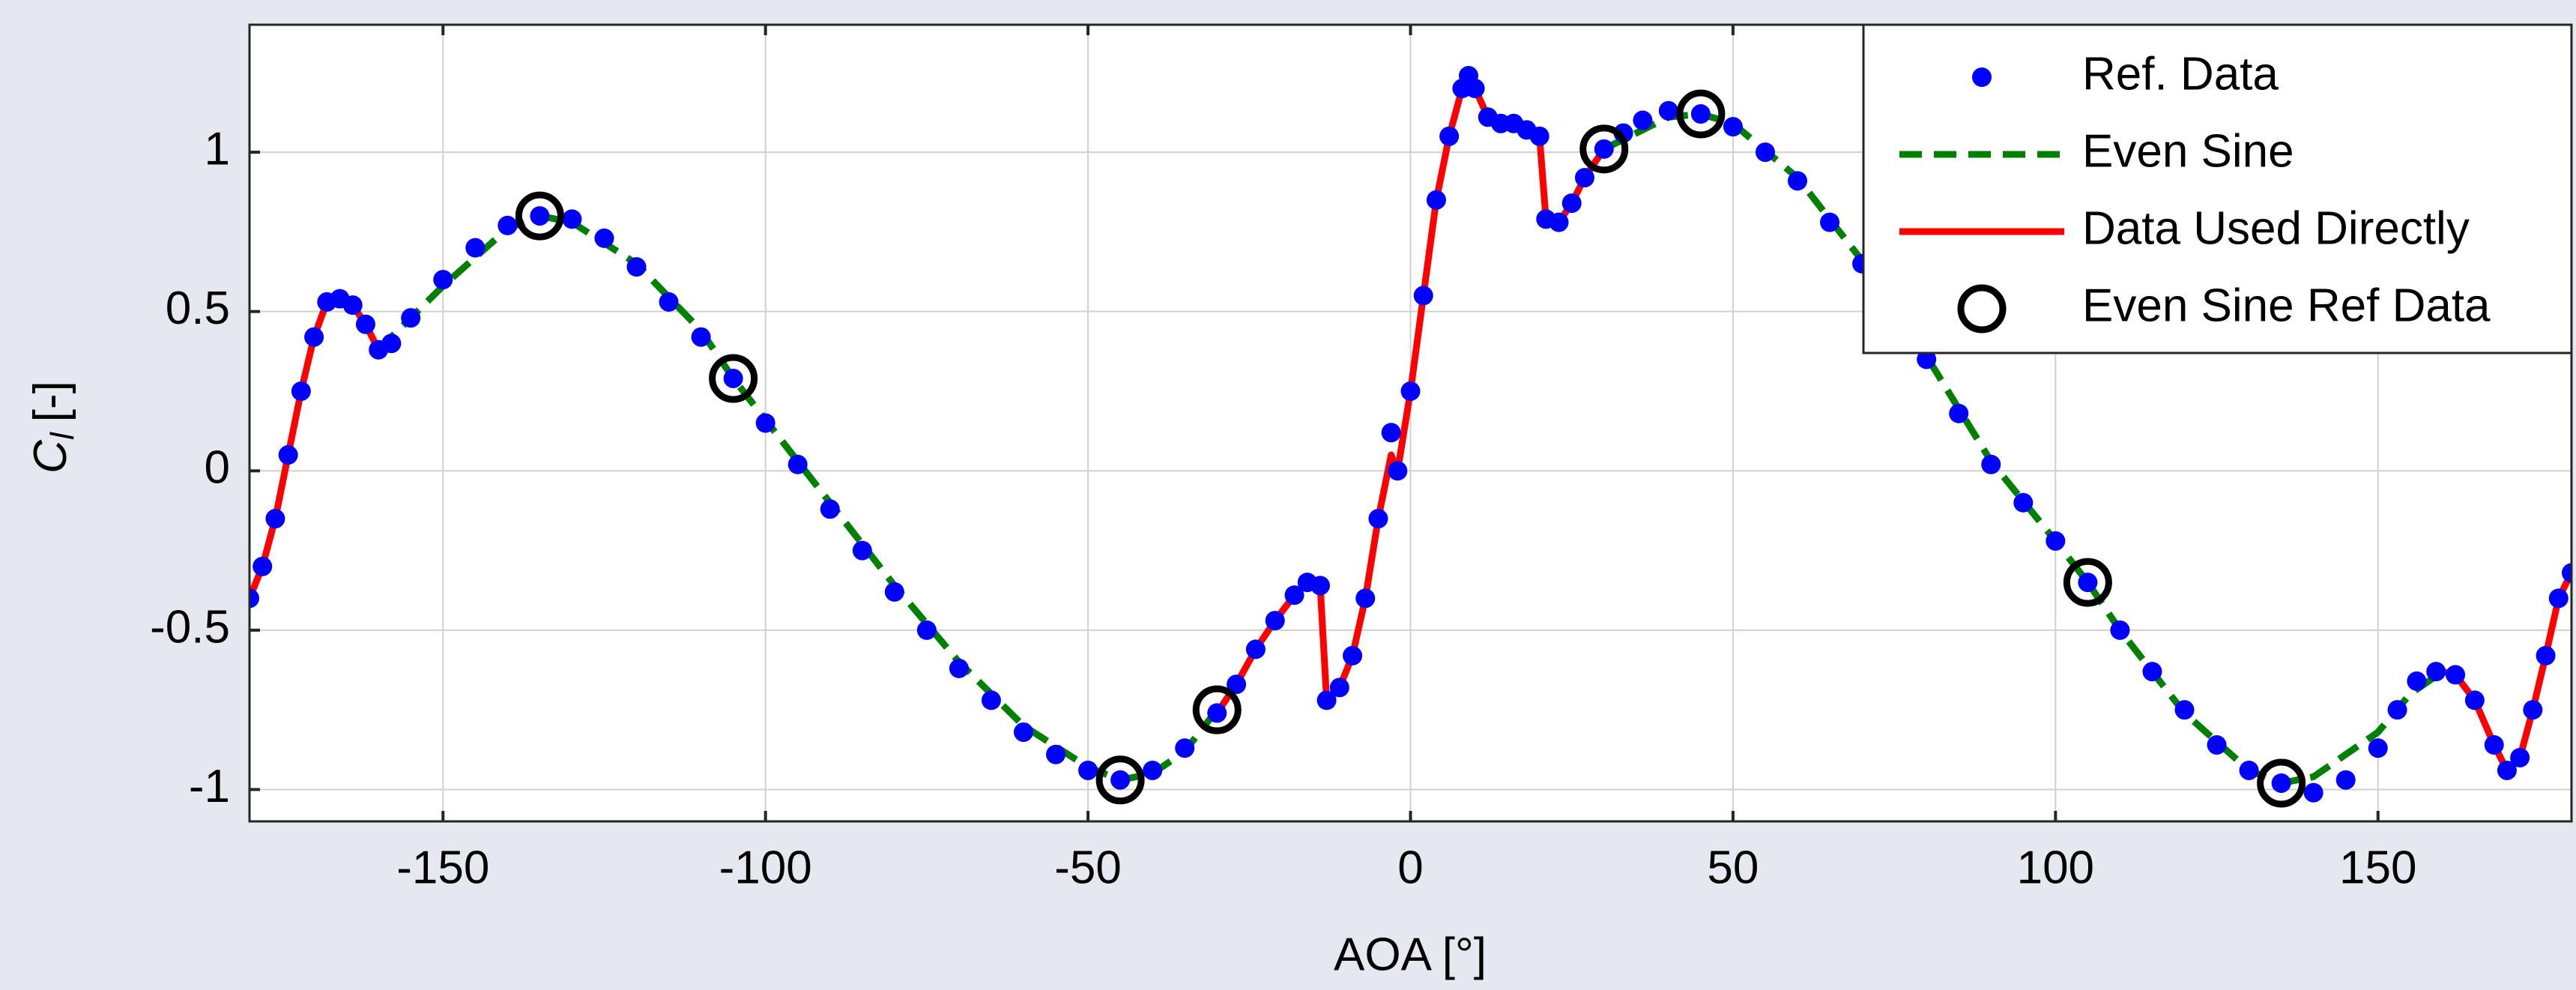 The width and height of the screenshot is (2576, 990). What do you see at coordinates (209, 787) in the screenshot?
I see `y-tick-label: -1` at bounding box center [209, 787].